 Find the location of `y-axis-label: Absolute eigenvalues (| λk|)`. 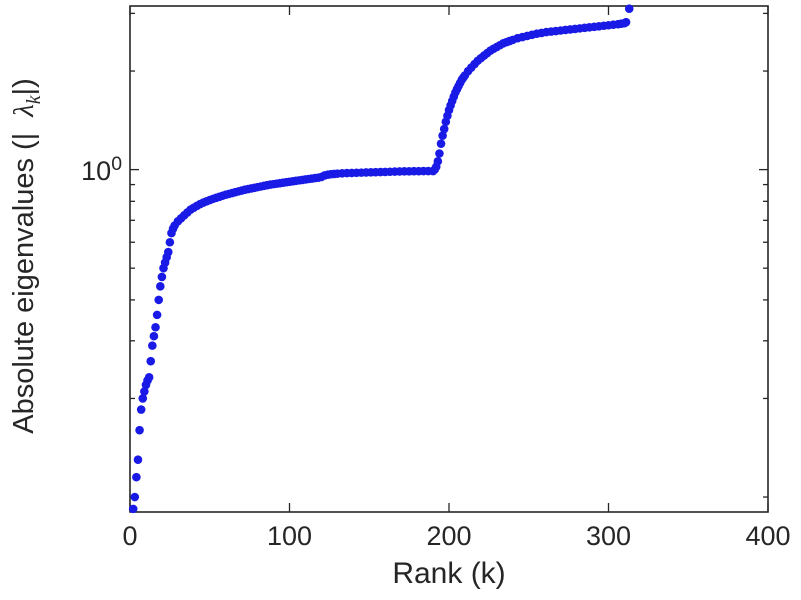

y-axis-label: Absolute eigenvalues (| λk|) is located at coordinates (27, 255).